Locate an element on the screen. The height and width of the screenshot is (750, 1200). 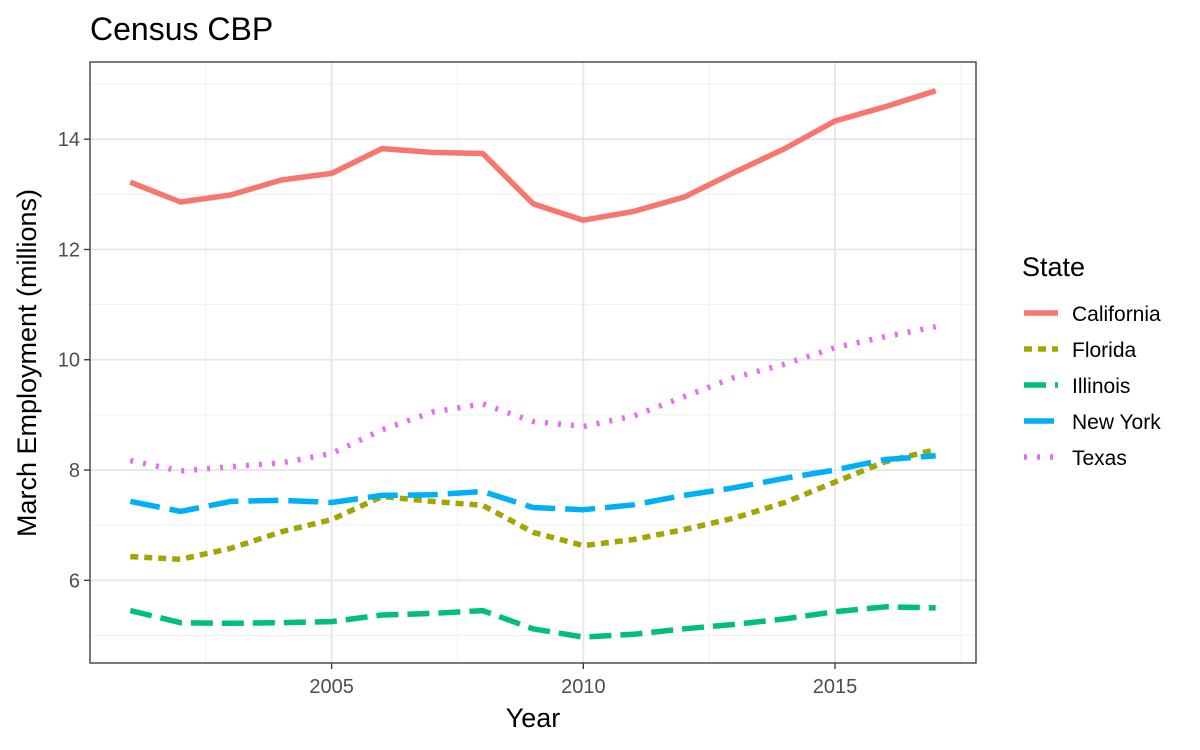
legend-label-texas: Texas is located at coordinates (1099, 458).